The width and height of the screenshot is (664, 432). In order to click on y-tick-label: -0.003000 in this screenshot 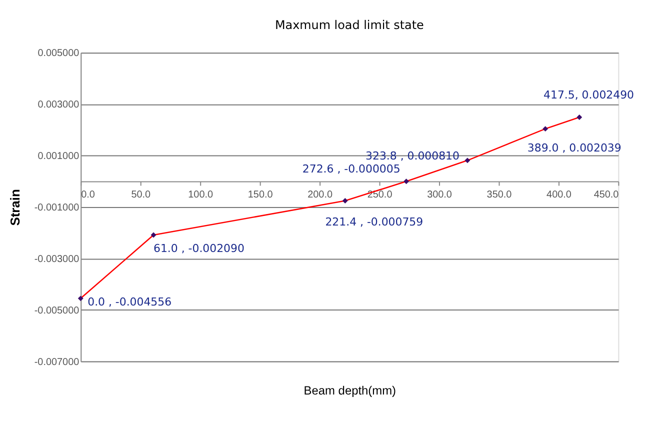, I will do `click(57, 259)`.